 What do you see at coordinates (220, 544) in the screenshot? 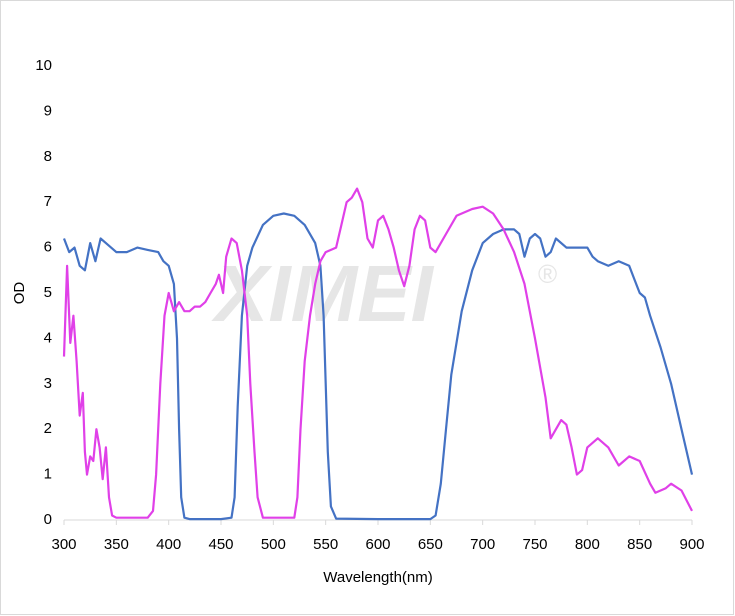
I see `x-tick-label: 450` at bounding box center [220, 544].